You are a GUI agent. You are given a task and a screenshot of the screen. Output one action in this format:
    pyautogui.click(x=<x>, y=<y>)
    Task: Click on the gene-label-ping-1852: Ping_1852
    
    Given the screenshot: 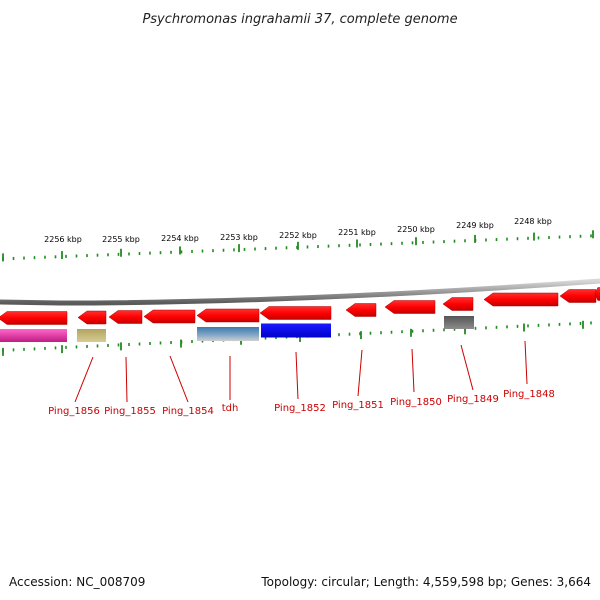 What is the action you would take?
    pyautogui.click(x=300, y=408)
    